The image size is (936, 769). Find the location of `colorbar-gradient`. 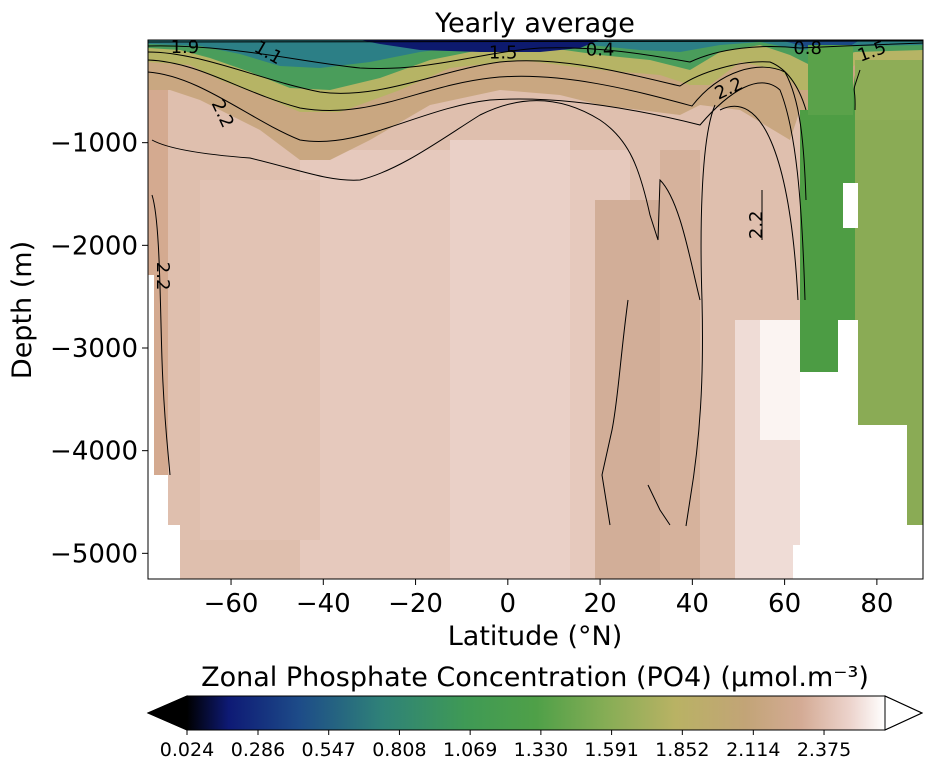

colorbar-gradient is located at coordinates (536, 713).